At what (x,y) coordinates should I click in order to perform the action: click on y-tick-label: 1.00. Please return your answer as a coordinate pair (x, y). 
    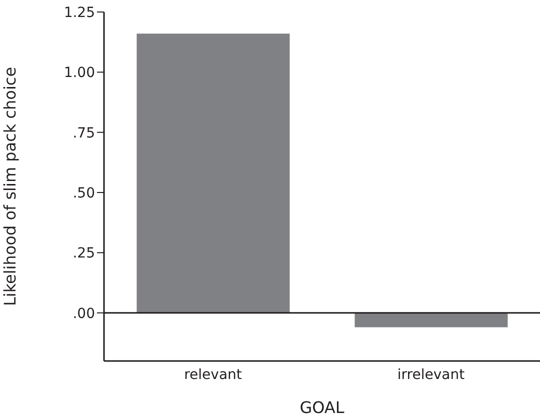
    Looking at the image, I should click on (79, 73).